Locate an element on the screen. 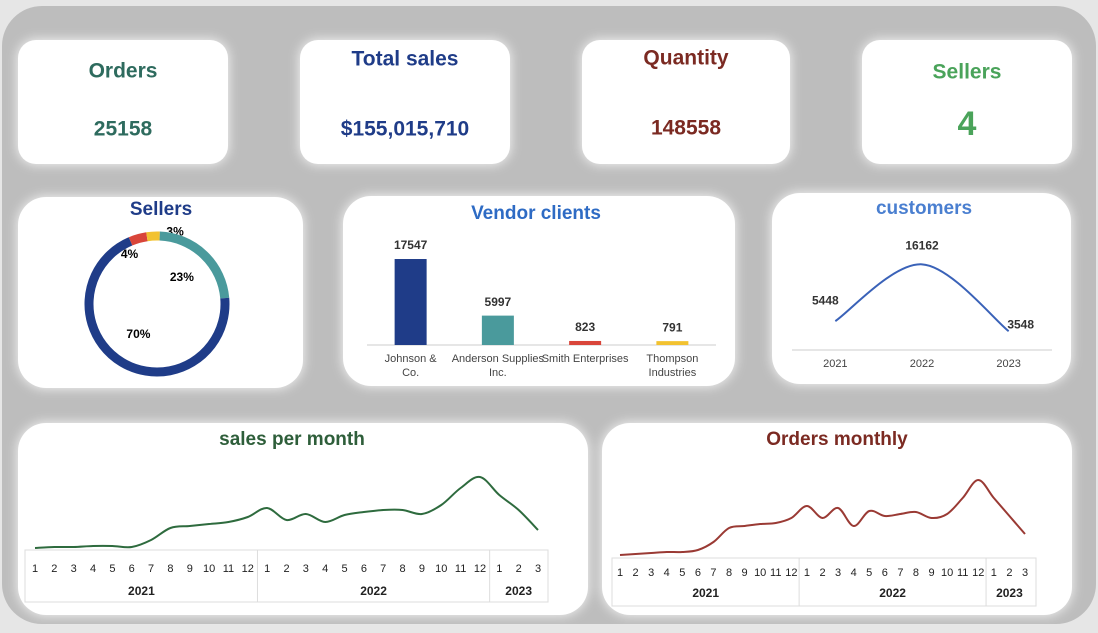 This screenshot has height=633, width=1098. data-label: 5448 is located at coordinates (825, 300).